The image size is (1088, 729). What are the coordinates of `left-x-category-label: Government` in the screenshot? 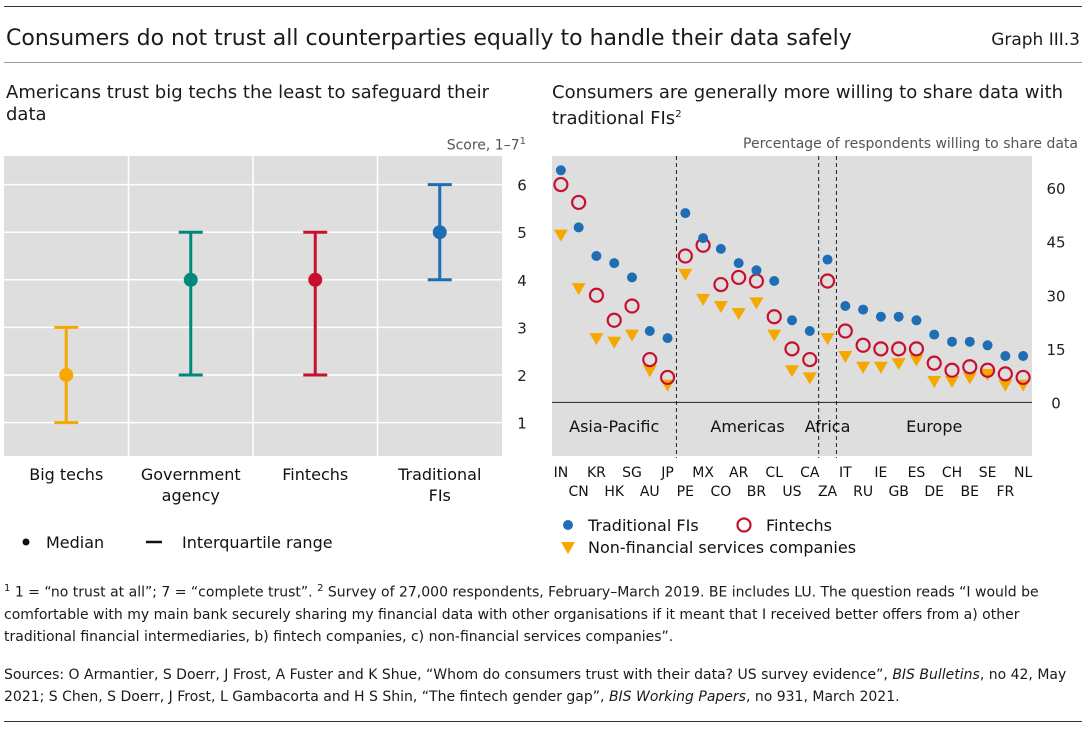 It's located at (191, 474).